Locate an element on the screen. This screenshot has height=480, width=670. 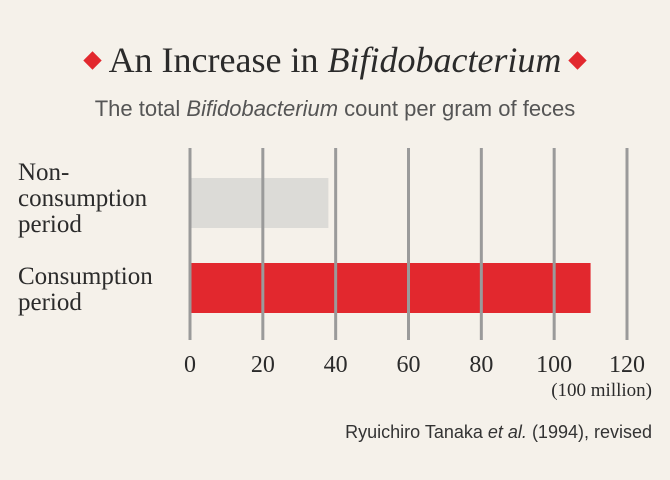
category-label-non-consumption: Non- consumption period is located at coordinates (83, 198).